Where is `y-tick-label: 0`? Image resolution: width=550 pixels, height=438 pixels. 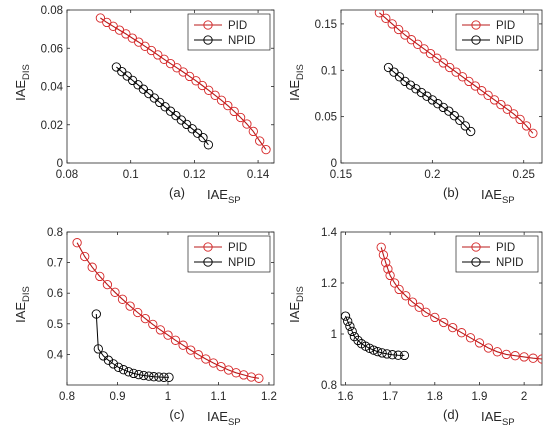 y-tick-label: 0 is located at coordinates (334, 164).